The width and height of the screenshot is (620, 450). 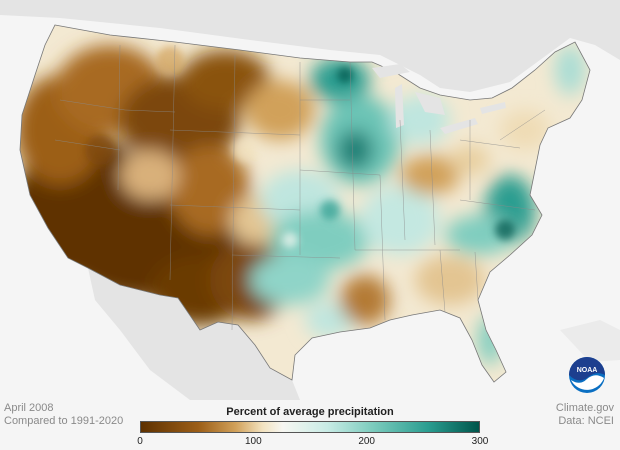 What do you see at coordinates (480, 441) in the screenshot?
I see `legend-tick: 300` at bounding box center [480, 441].